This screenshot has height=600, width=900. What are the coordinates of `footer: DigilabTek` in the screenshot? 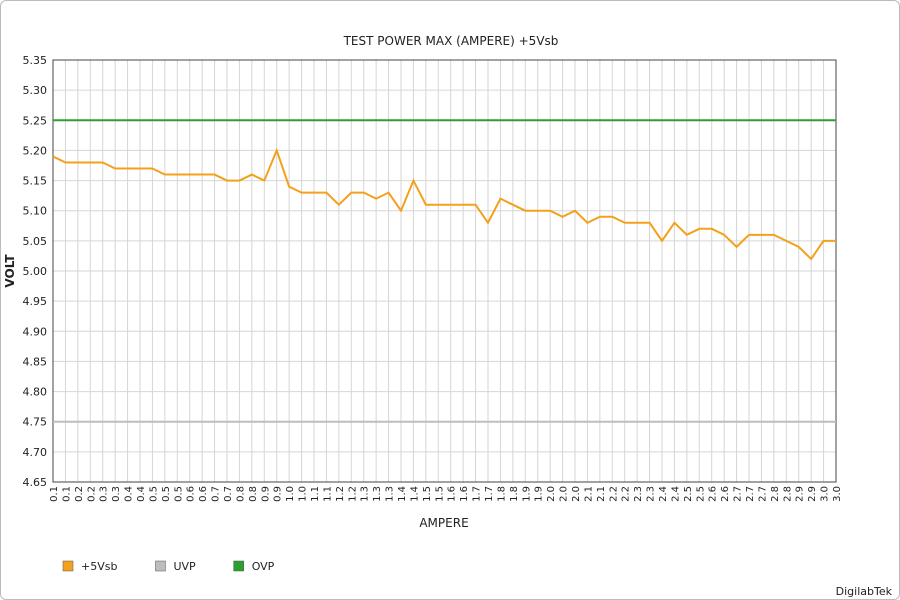 It's located at (864, 591).